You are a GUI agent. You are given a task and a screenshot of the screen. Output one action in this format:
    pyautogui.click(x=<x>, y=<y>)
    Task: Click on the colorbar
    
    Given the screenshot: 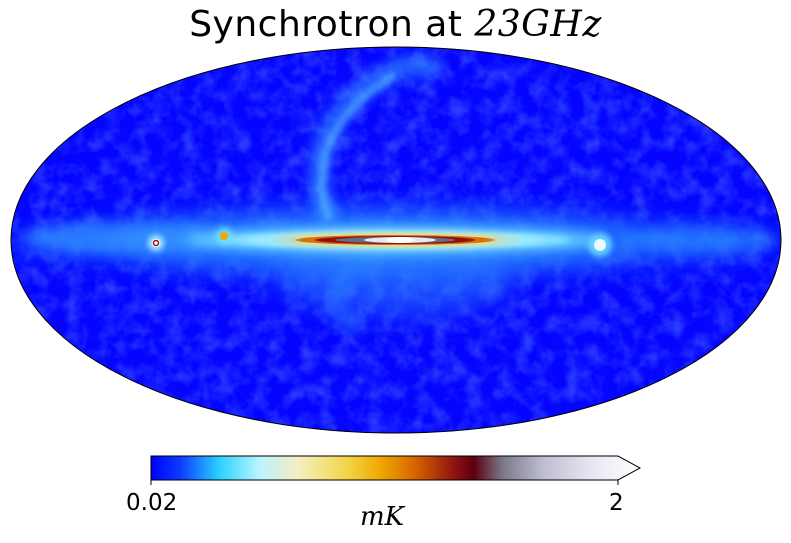 What is the action you would take?
    pyautogui.click(x=396, y=470)
    